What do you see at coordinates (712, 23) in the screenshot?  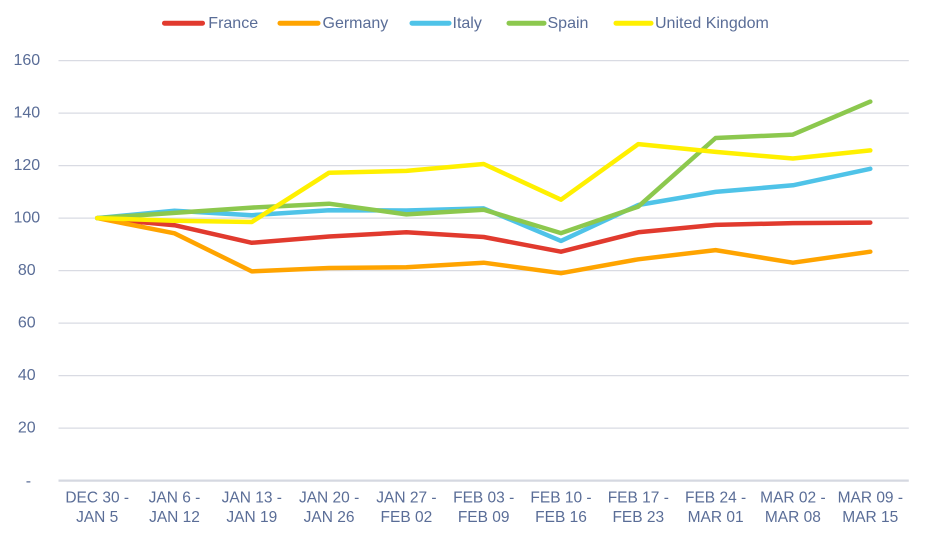 I see `svg-text: United Kingdom` at bounding box center [712, 23].